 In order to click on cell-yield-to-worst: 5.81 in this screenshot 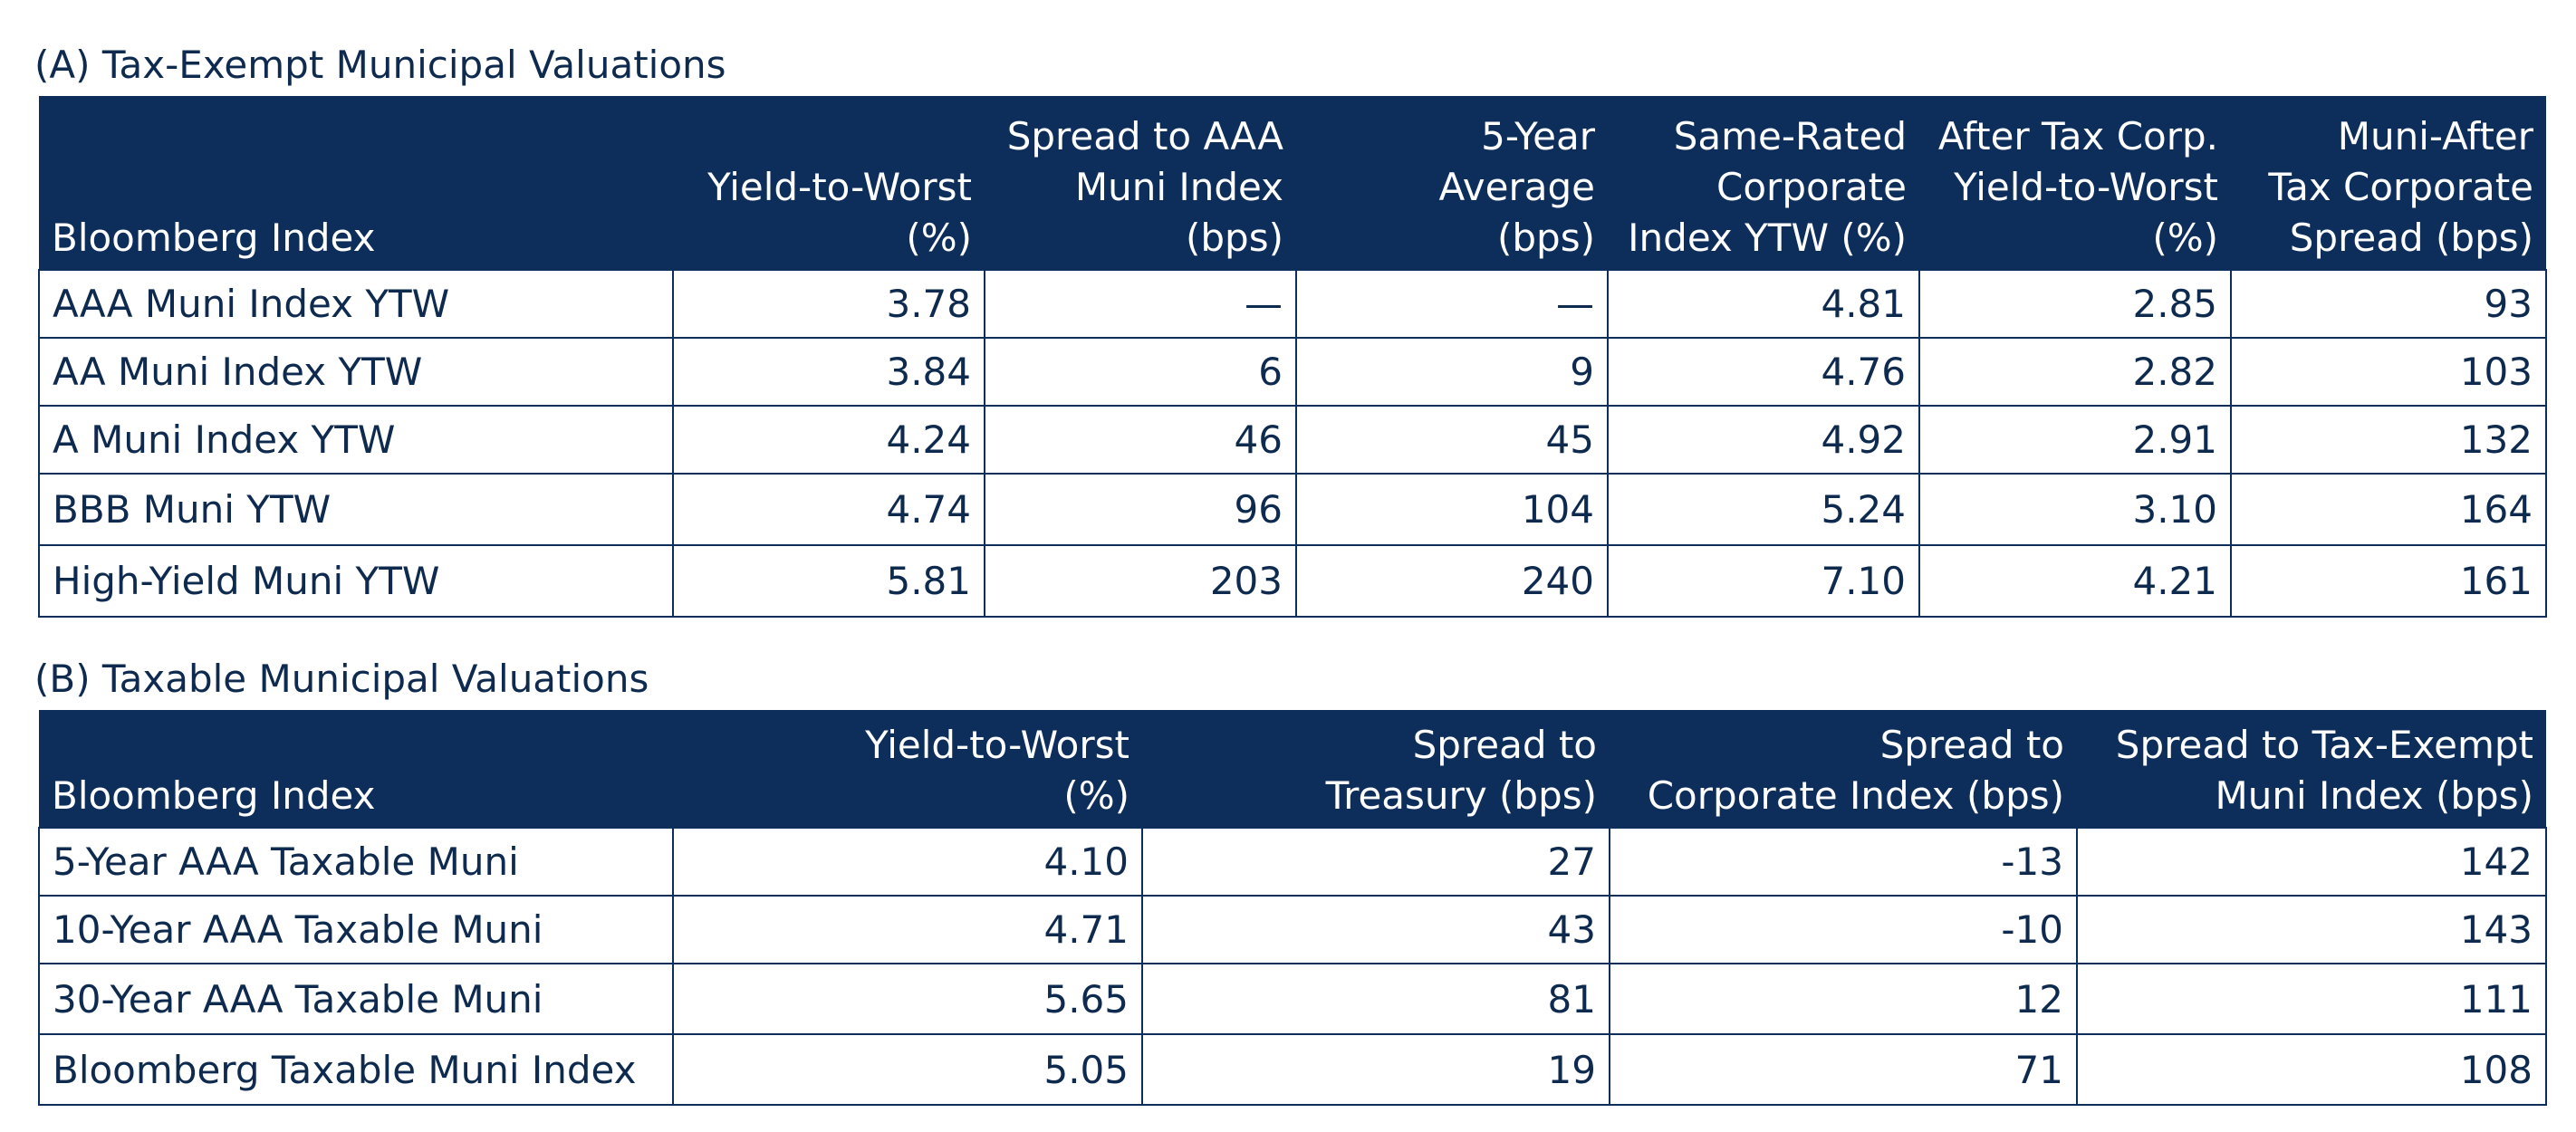, I will do `click(828, 581)`.